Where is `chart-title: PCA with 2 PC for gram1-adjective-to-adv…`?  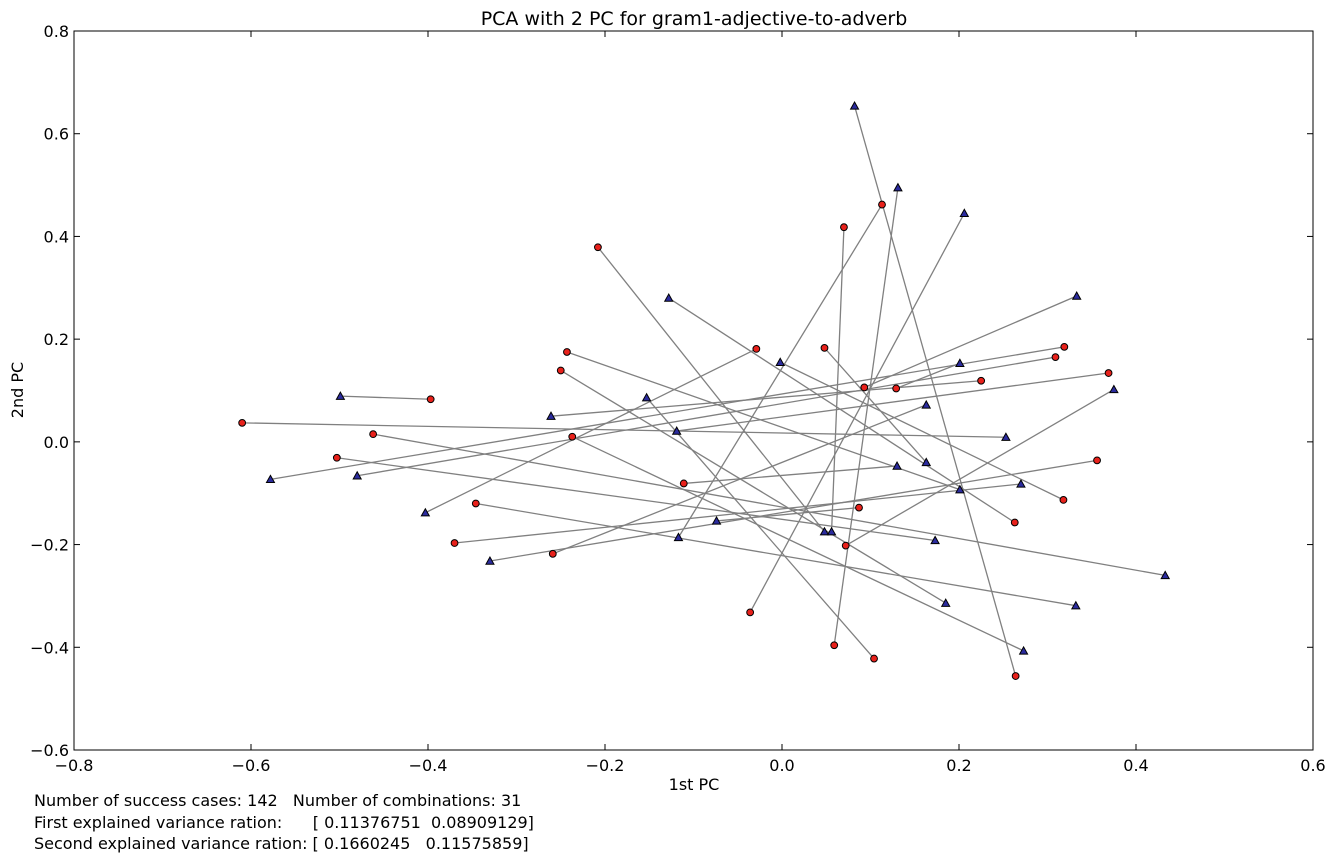 chart-title: PCA with 2 PC for gram1-adjective-to-adv… is located at coordinates (694, 19).